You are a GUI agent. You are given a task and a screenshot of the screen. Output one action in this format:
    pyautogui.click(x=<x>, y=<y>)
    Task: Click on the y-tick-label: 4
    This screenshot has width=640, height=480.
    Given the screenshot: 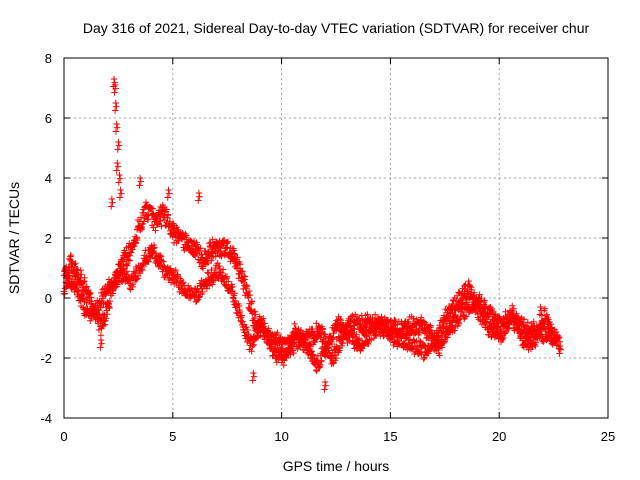 What is the action you would take?
    pyautogui.click(x=48, y=178)
    